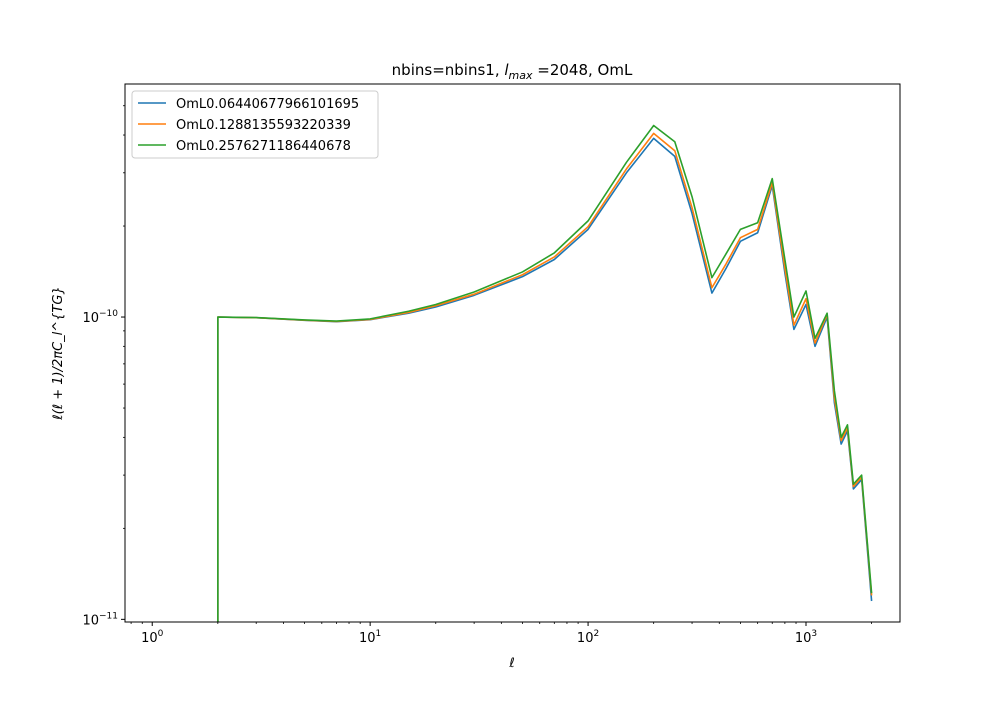  Describe the element at coordinates (448, 70) in the screenshot. I see `title-prefix: nbins=nbins1,` at that location.